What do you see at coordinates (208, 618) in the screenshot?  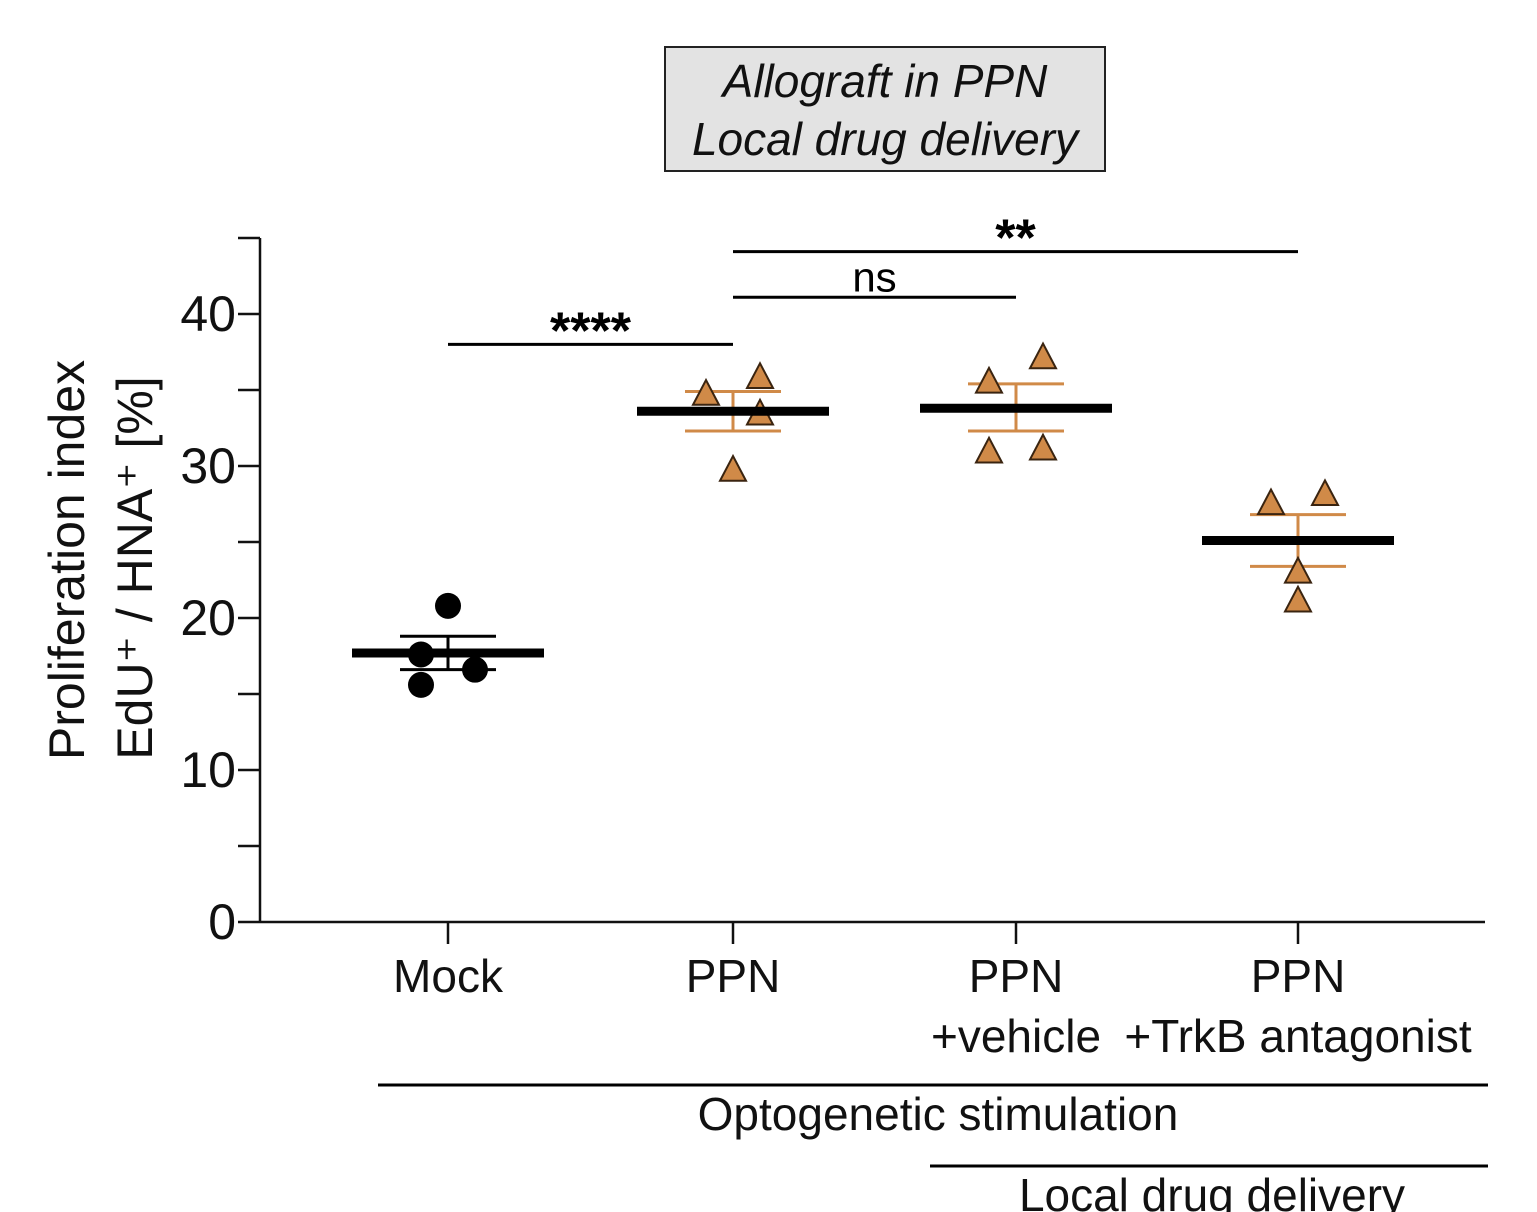 I see `y-tick-label: 20` at bounding box center [208, 618].